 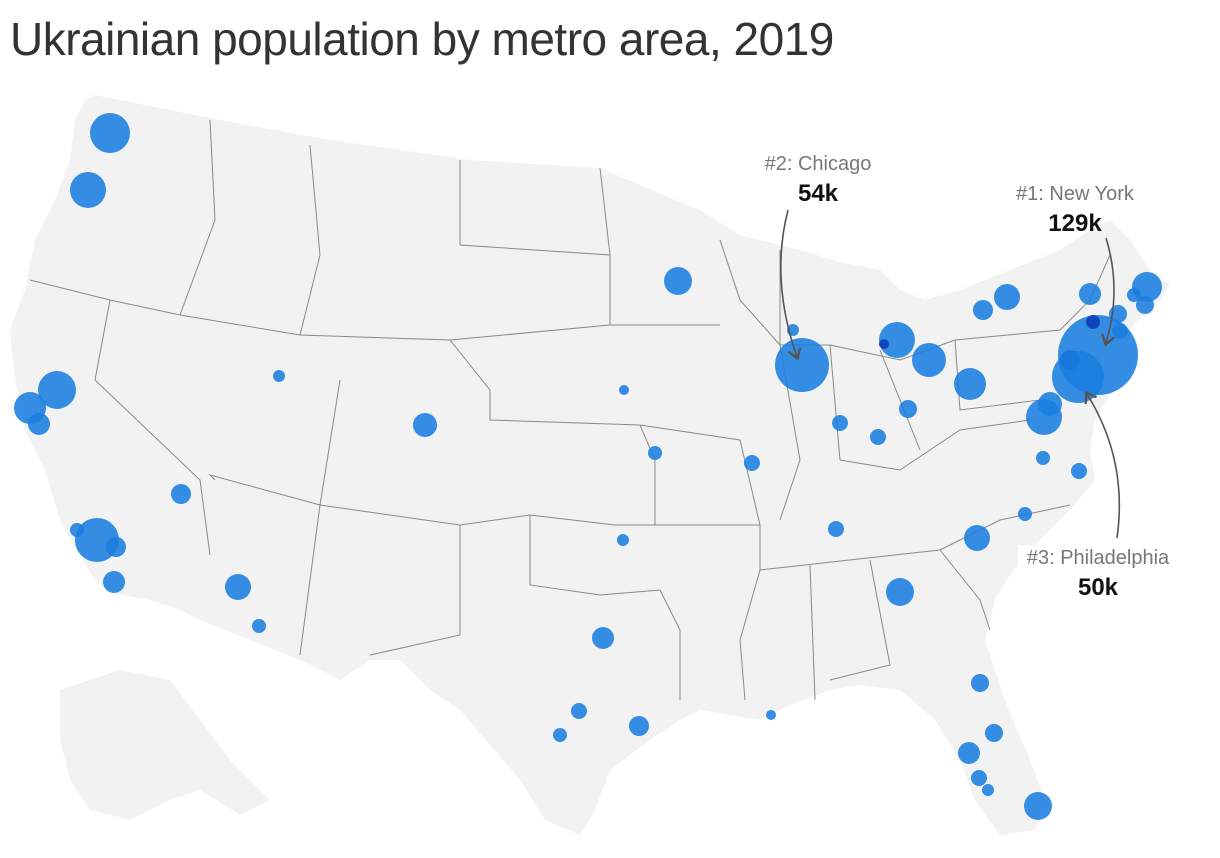 What do you see at coordinates (1025, 514) in the screenshot?
I see `bubble-raleigh` at bounding box center [1025, 514].